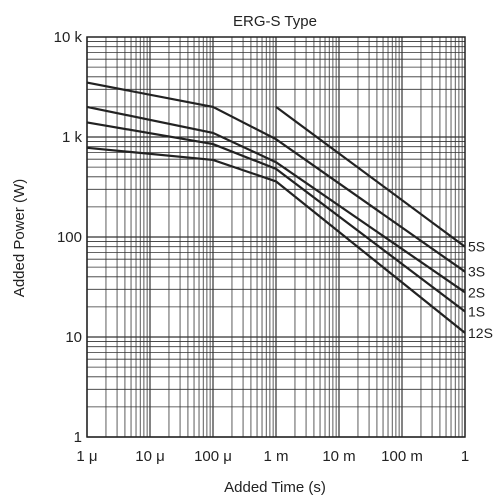 This screenshot has width=502, height=499. I want to click on x-tick-label: 100 μ, so click(213, 456).